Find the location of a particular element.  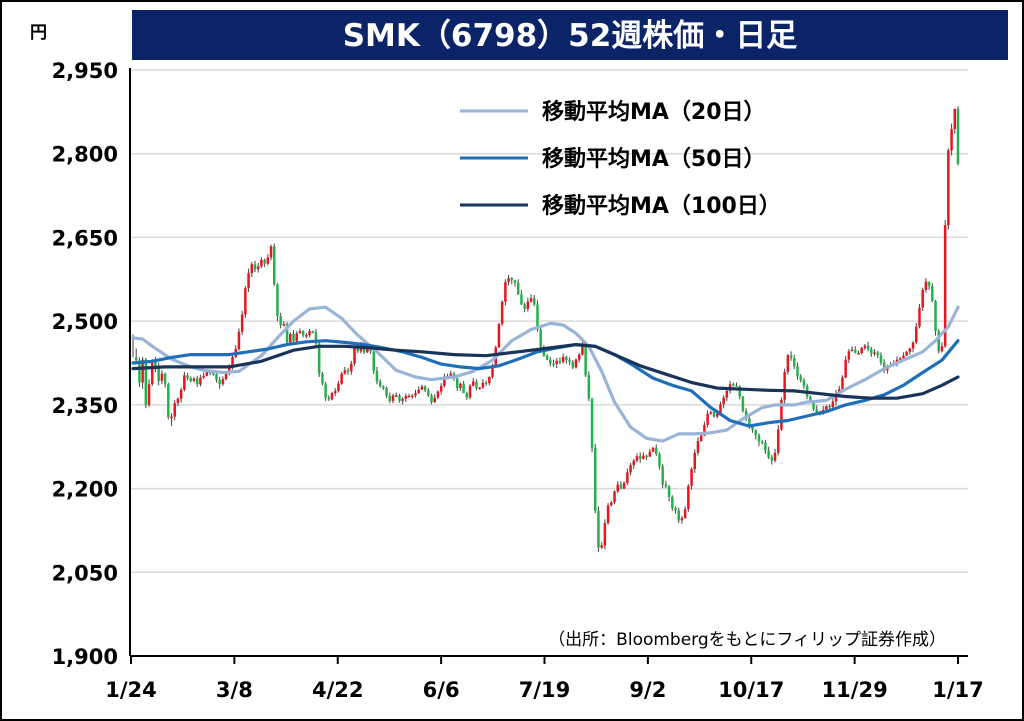

legend-label-ma100: 移動平均MA（100日） is located at coordinates (661, 206).